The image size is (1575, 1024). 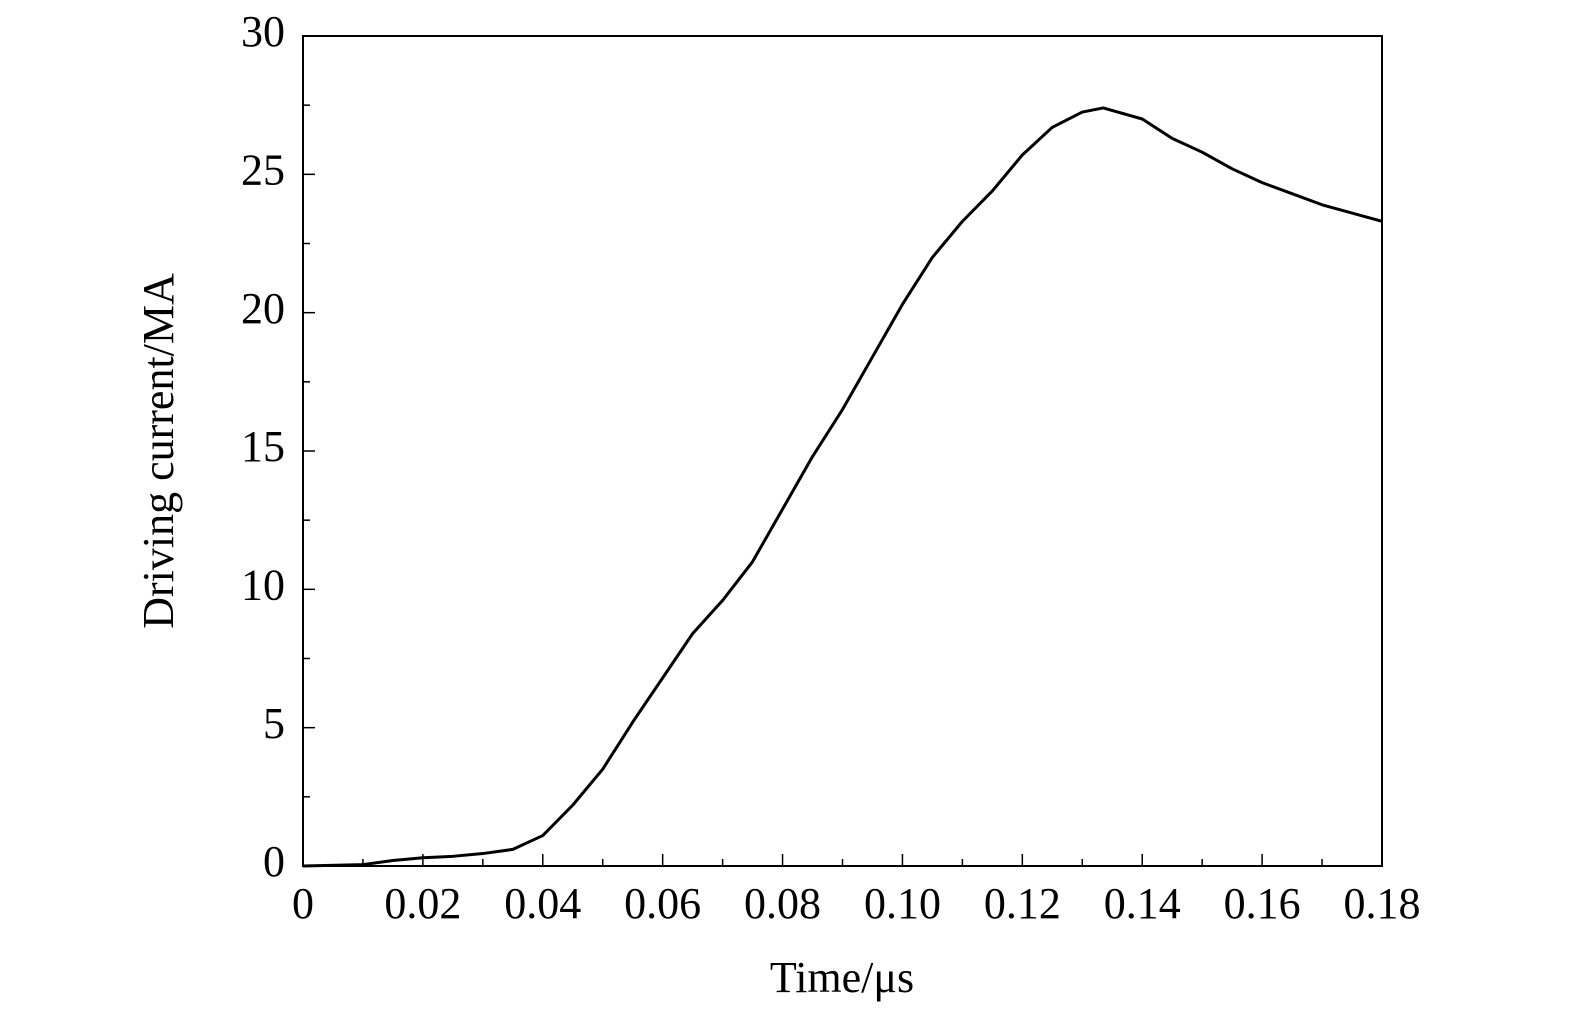 I want to click on y-tick-label: 15, so click(x=263, y=446).